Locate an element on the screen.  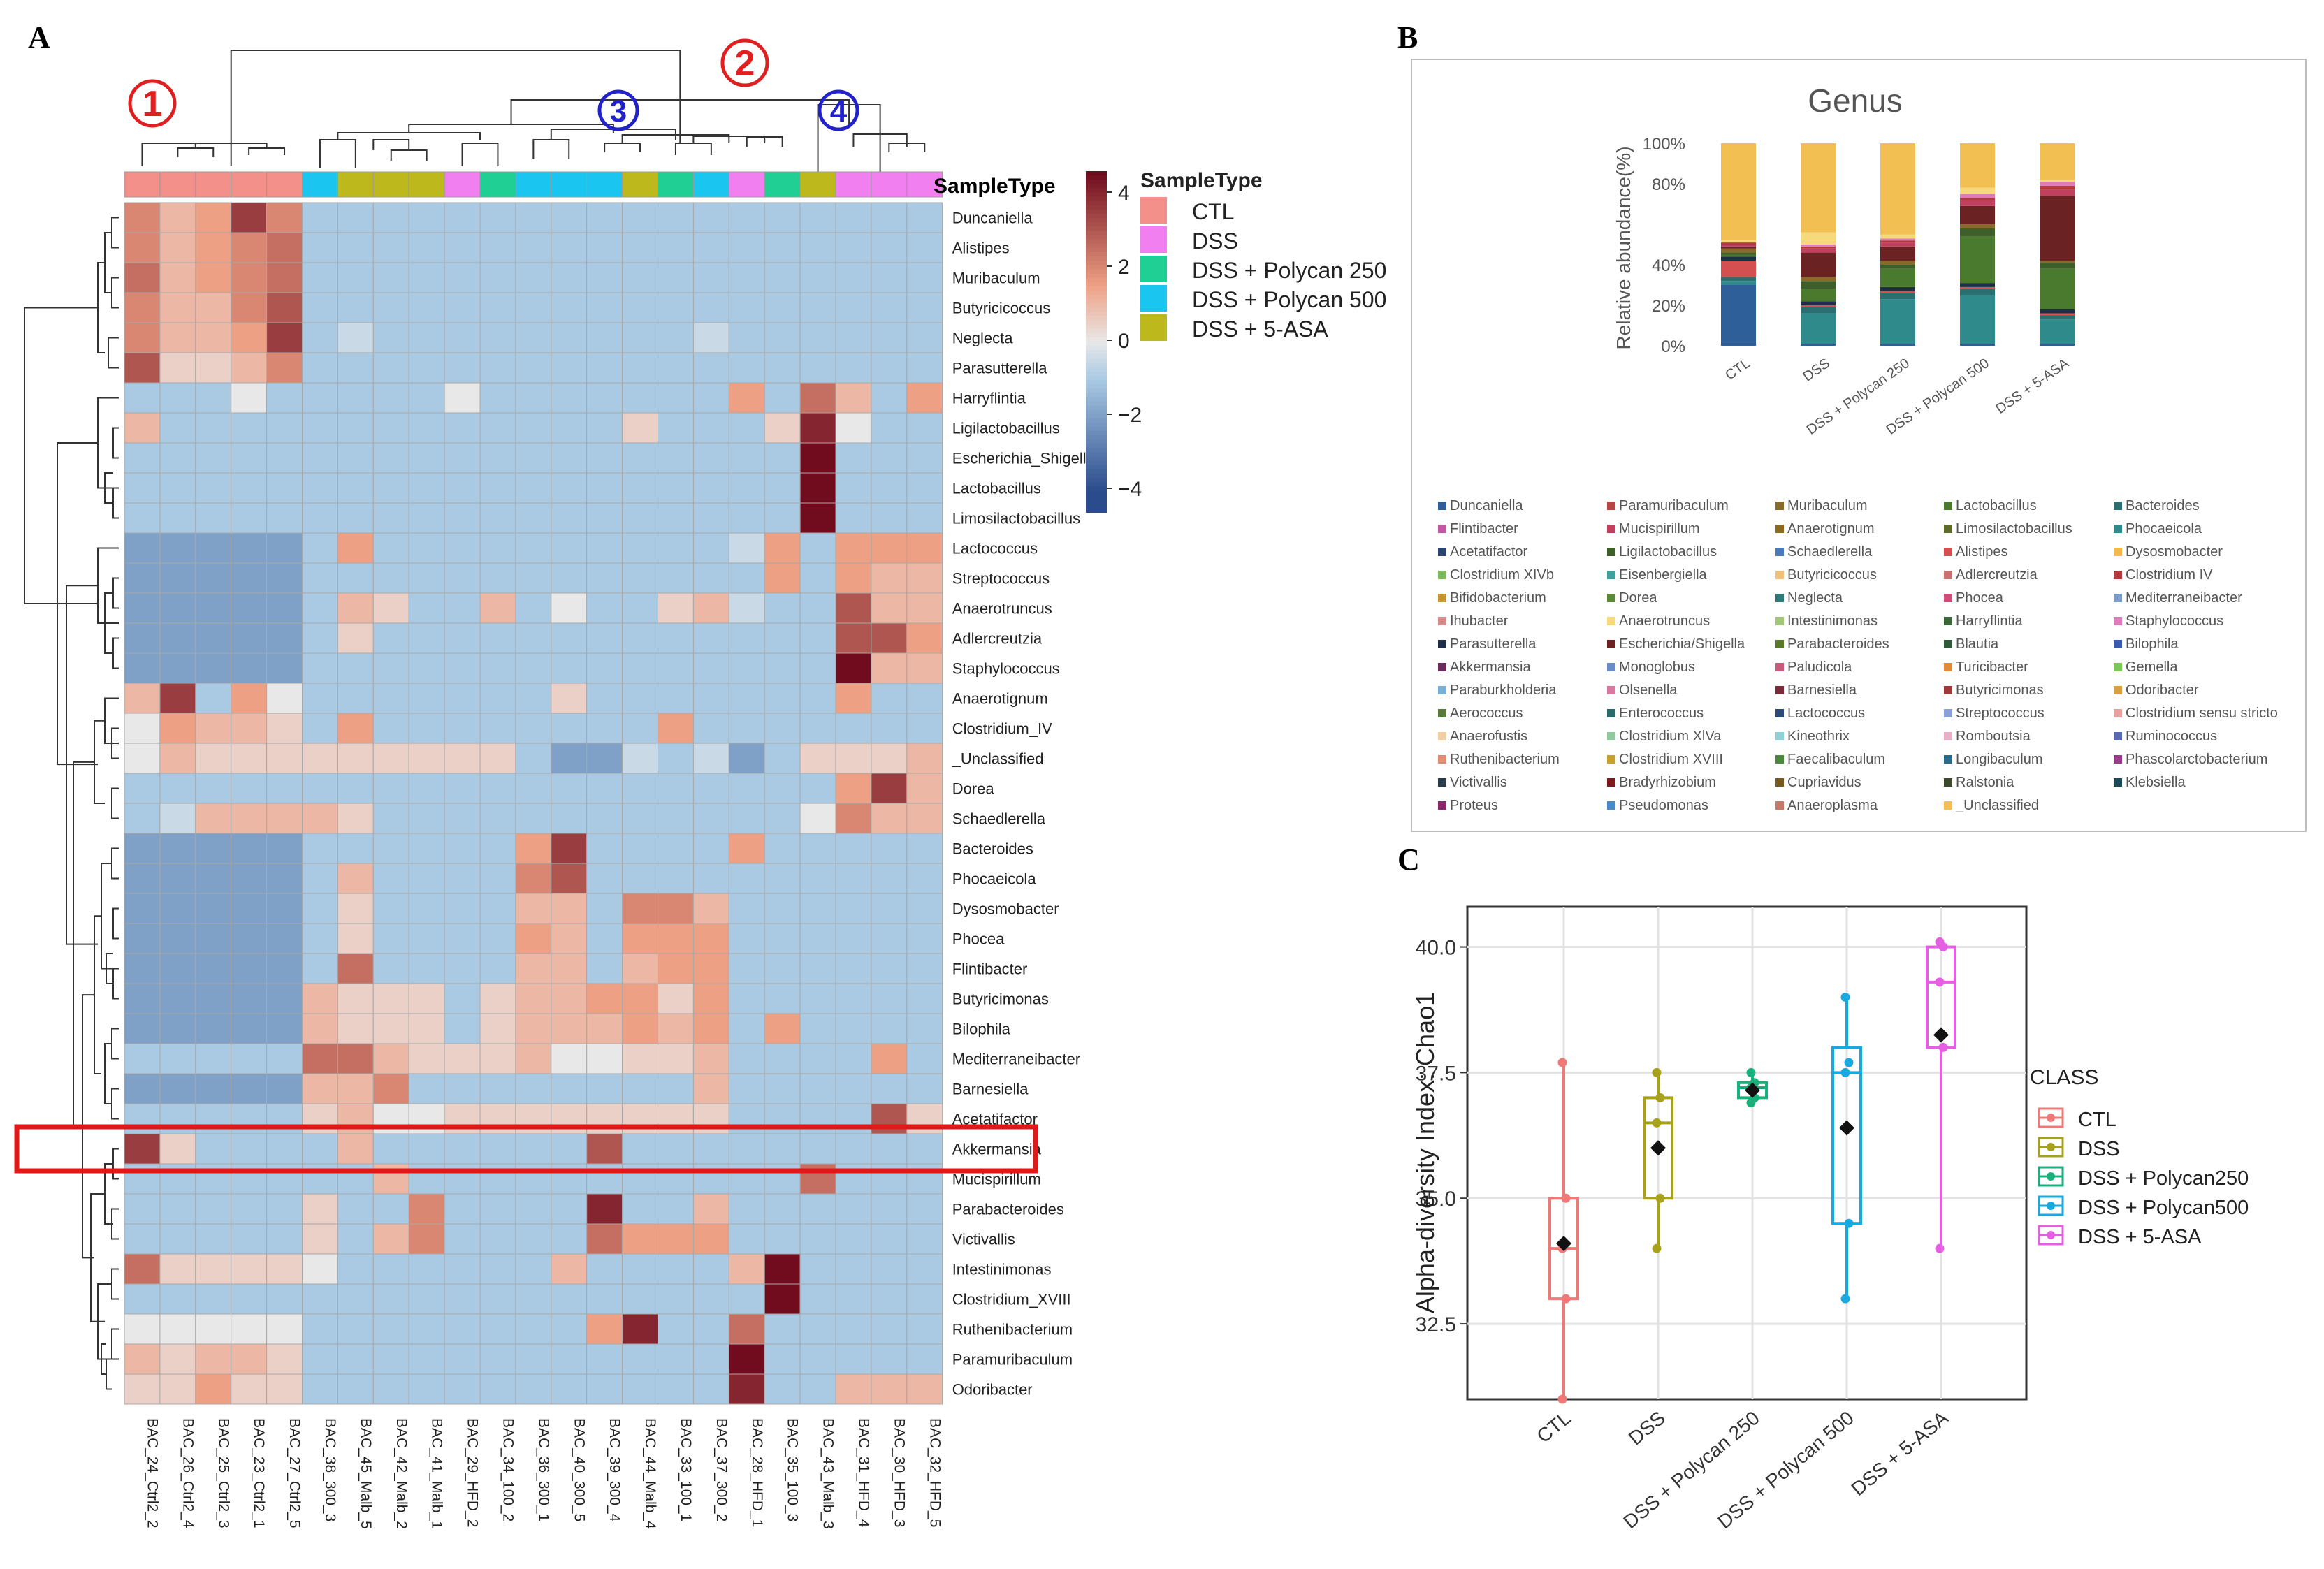
stacked-bar-dss-polycan-250-bacteroides is located at coordinates (1897, 296).